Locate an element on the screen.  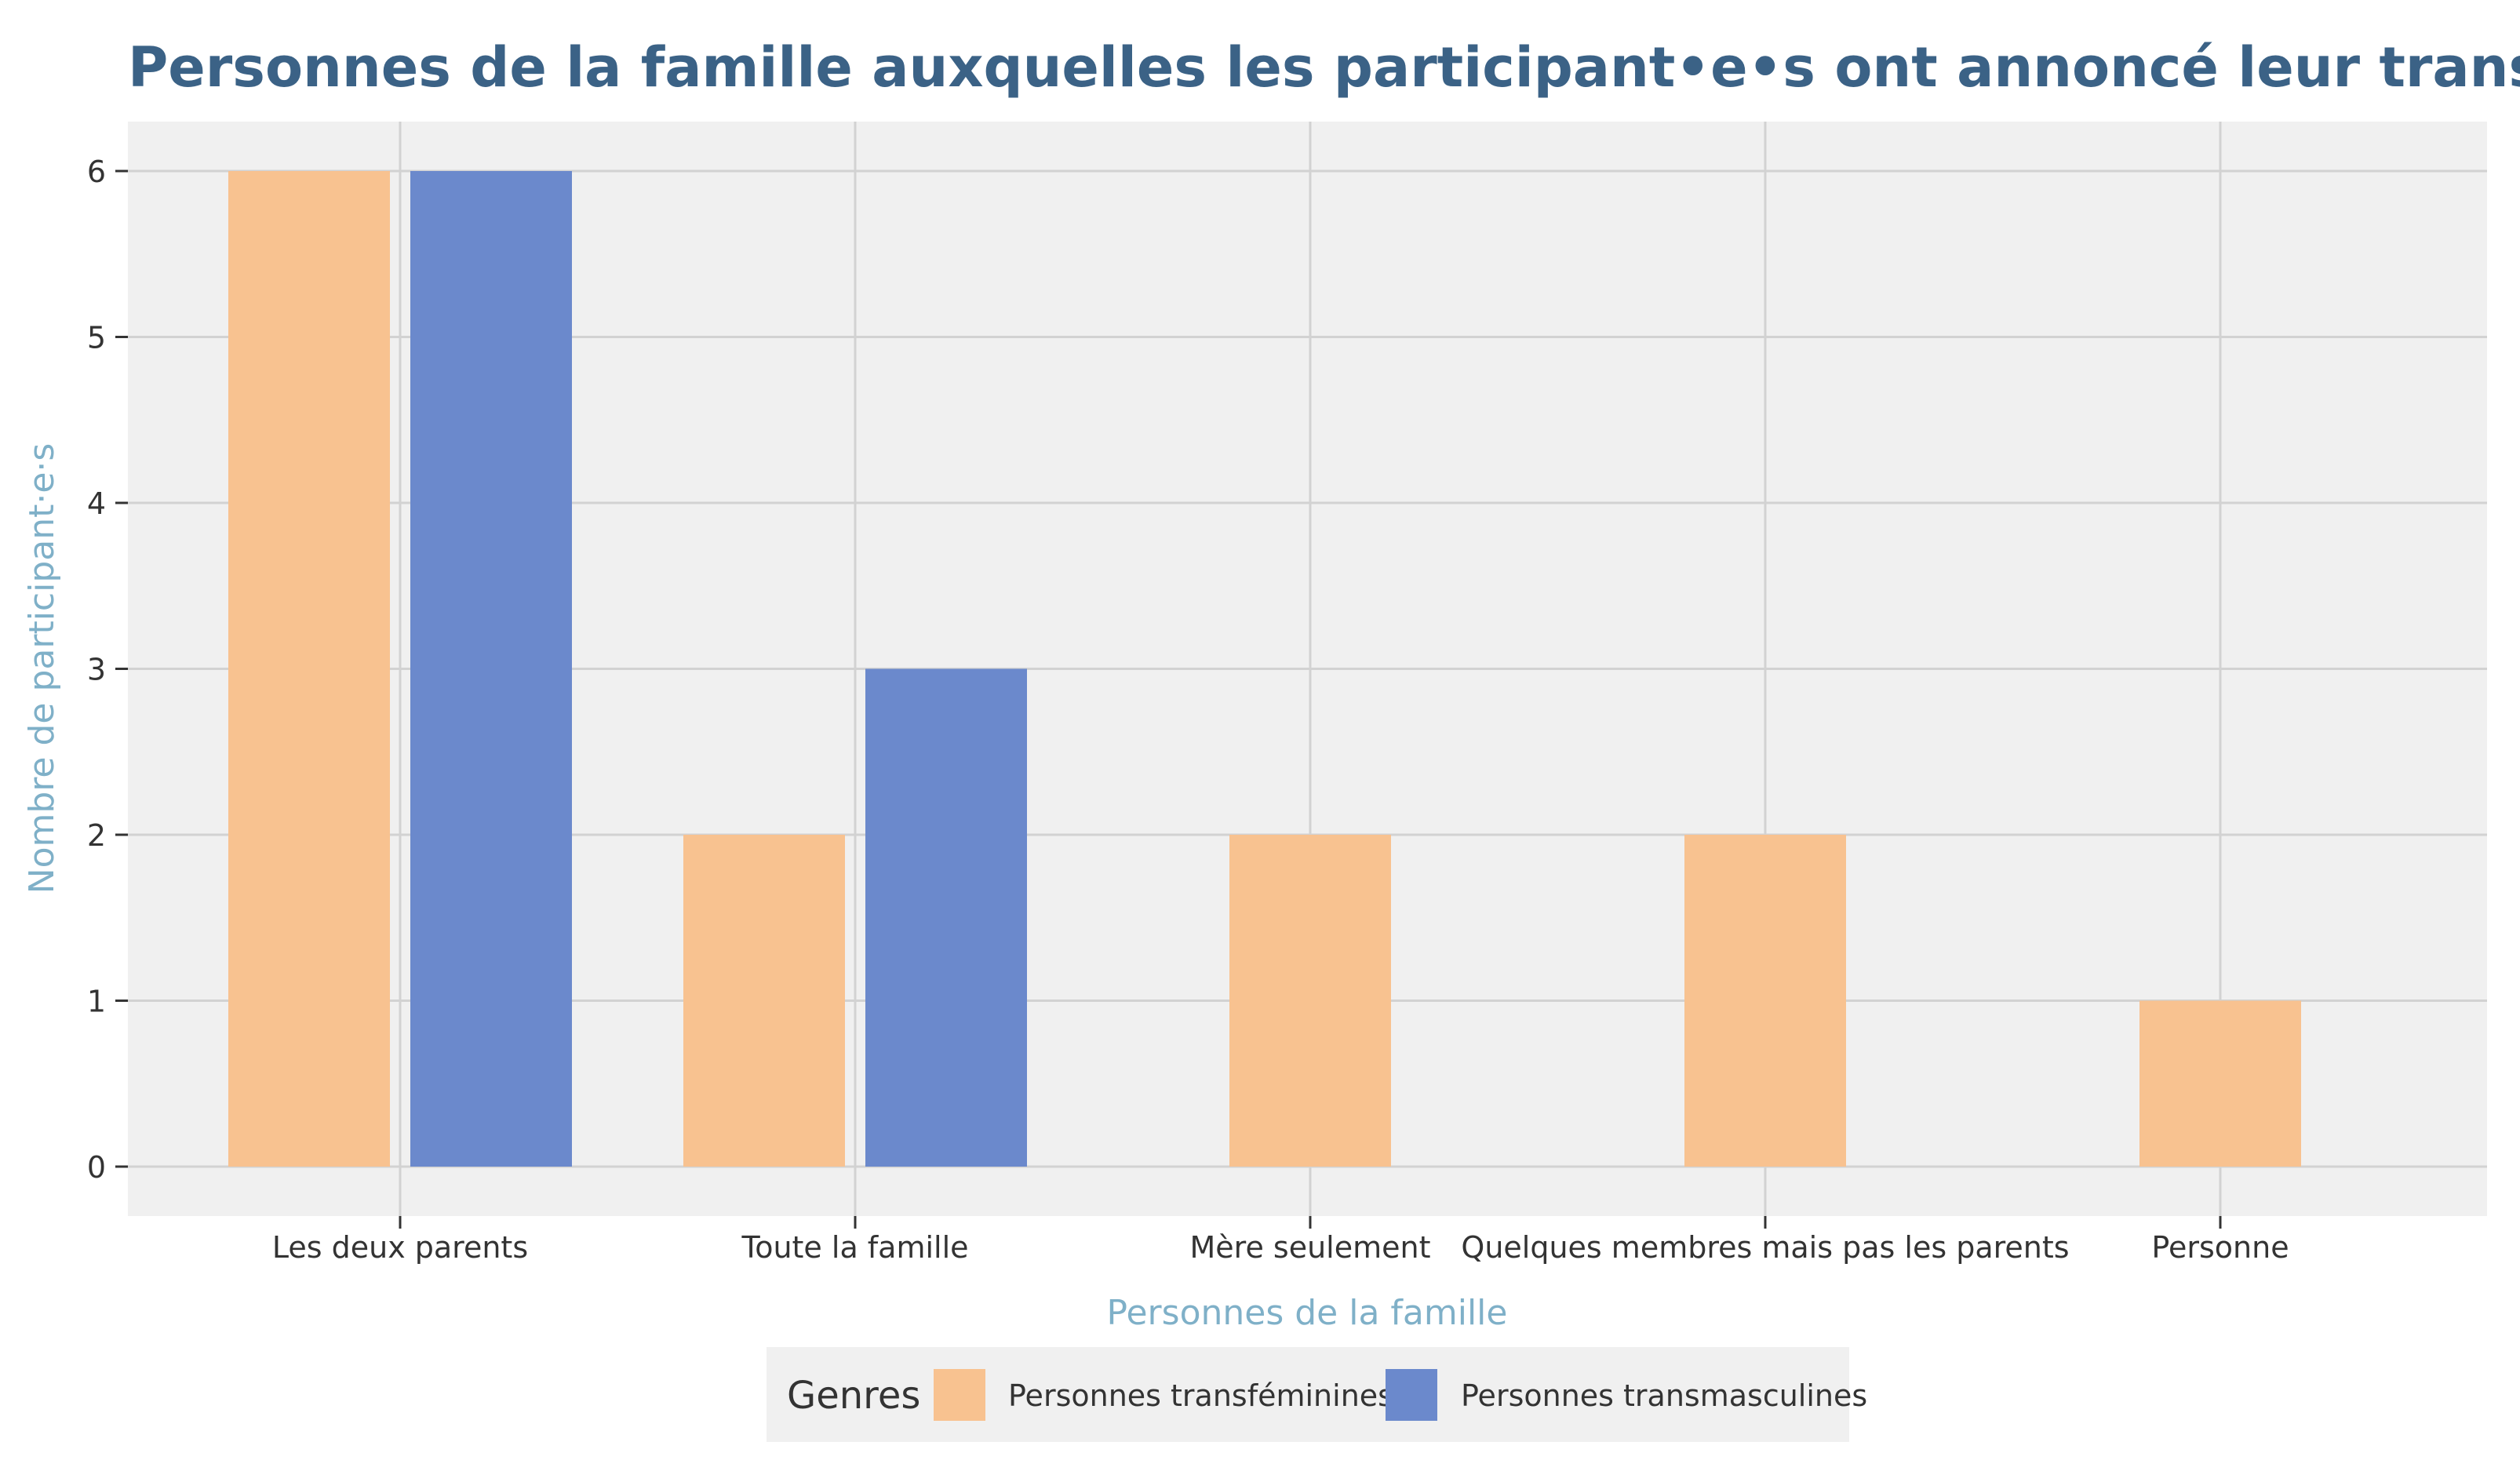
y-tick-label-3: 3 is located at coordinates (96, 670).